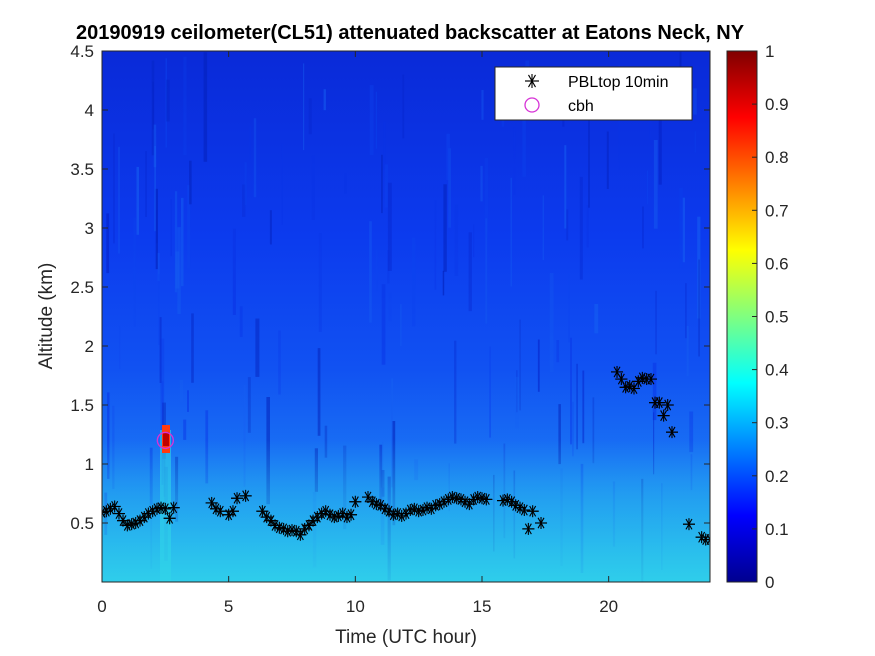 The height and width of the screenshot is (656, 875). Describe the element at coordinates (581, 106) in the screenshot. I see `legend-label-cbh: cbh` at that location.